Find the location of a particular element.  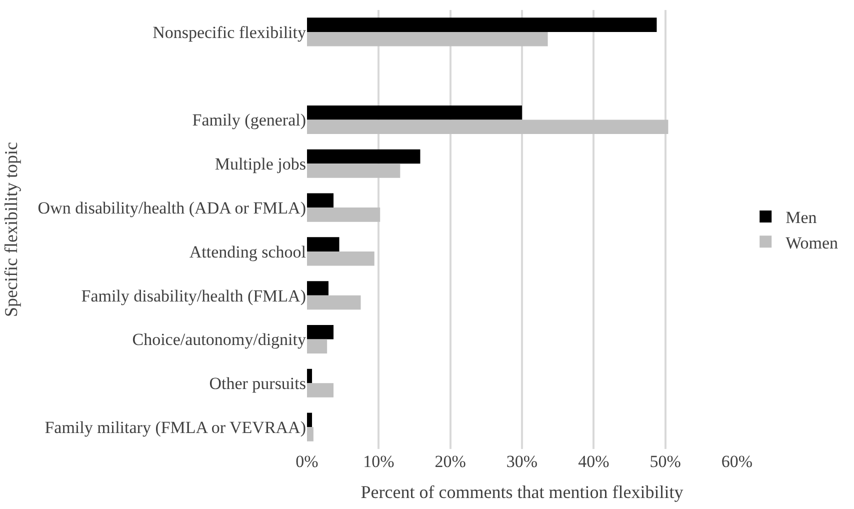

y-tick-label: Choice/autonomy/dignity is located at coordinates (219, 340).